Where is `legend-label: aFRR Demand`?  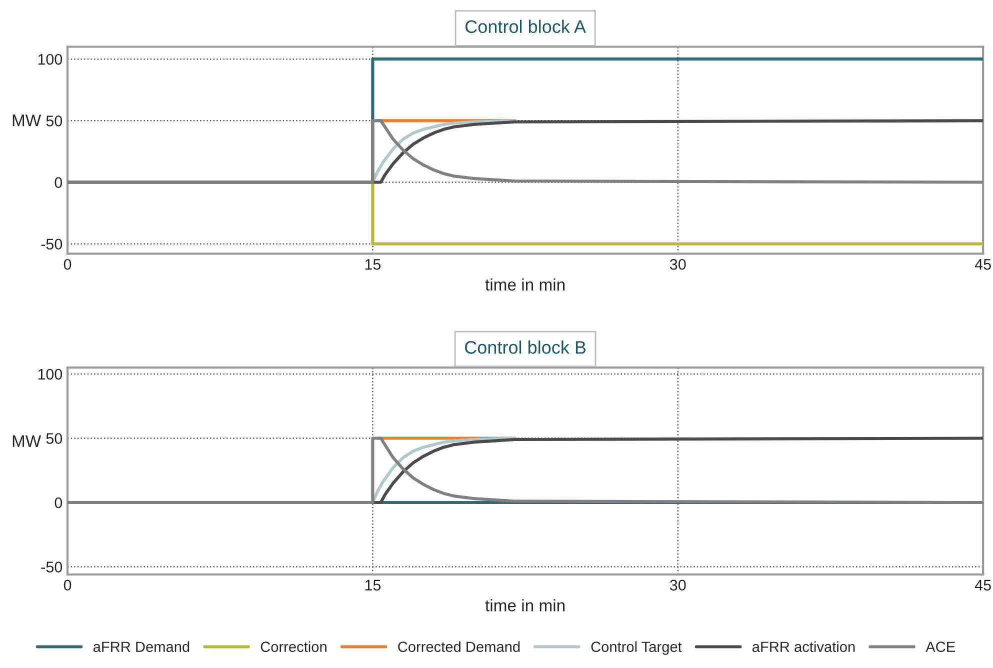 legend-label: aFRR Demand is located at coordinates (141, 646).